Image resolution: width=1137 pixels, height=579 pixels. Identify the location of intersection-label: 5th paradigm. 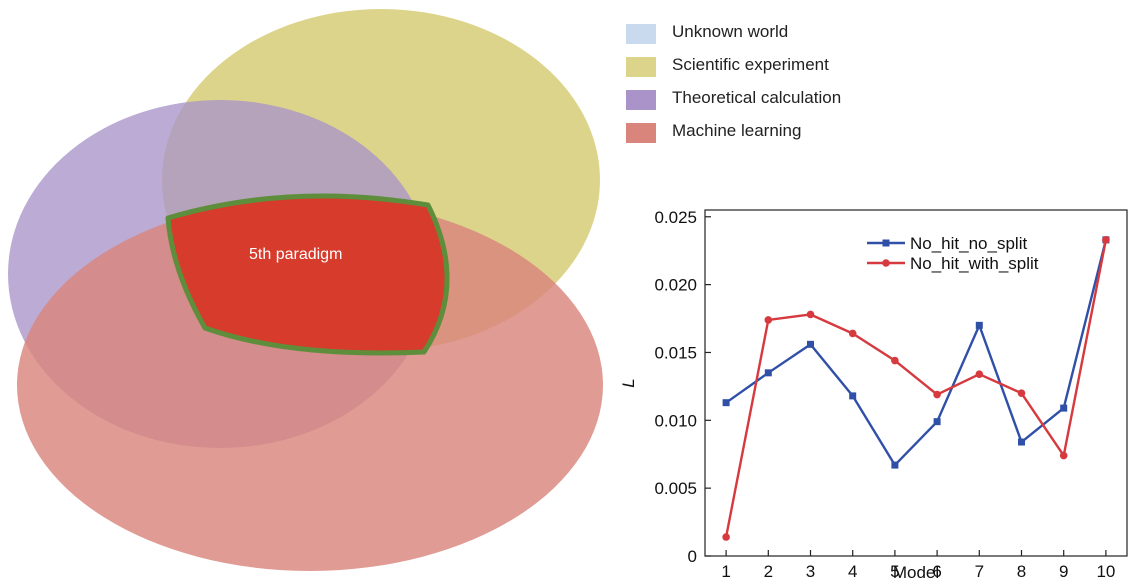
(295, 254).